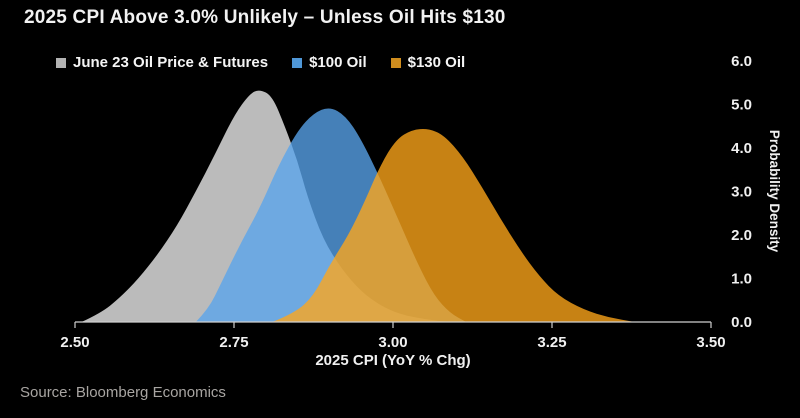 Image resolution: width=800 pixels, height=418 pixels. Describe the element at coordinates (338, 62) in the screenshot. I see `legend-label-100-oil: $100 Oil` at that location.